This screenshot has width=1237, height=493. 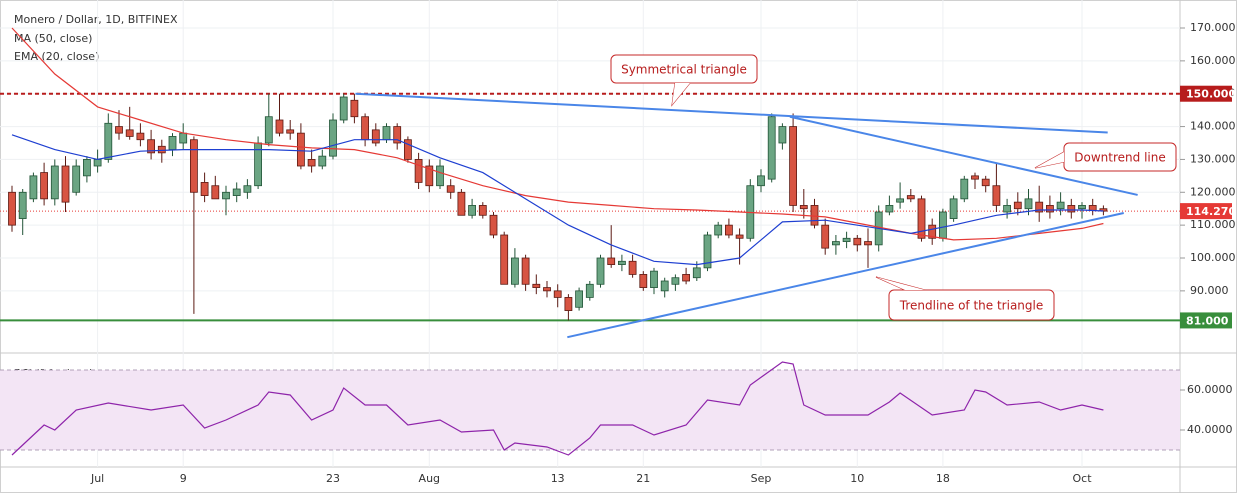 I want to click on callout-text: Symmetrical triangle, so click(x=684, y=70).